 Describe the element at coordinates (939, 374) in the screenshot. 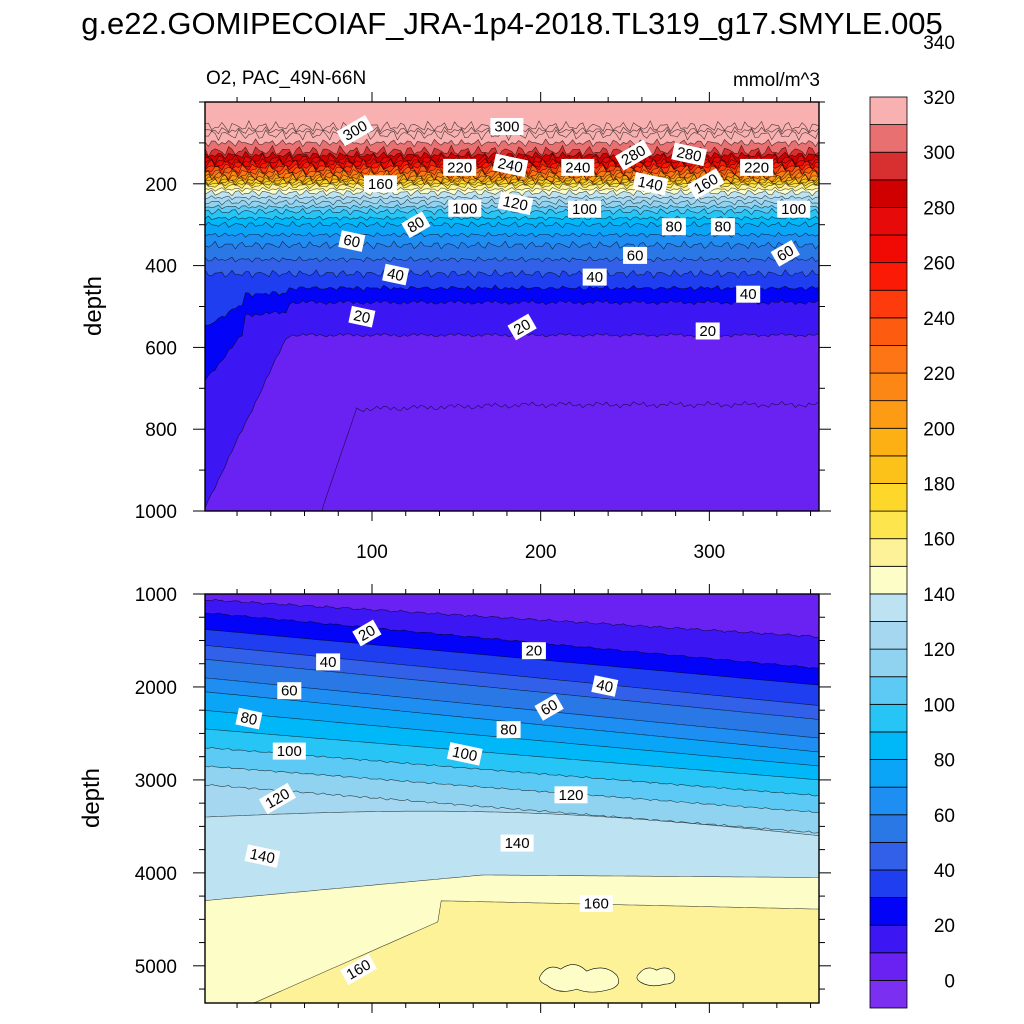

I see `colorbar-tick-label: 220` at that location.